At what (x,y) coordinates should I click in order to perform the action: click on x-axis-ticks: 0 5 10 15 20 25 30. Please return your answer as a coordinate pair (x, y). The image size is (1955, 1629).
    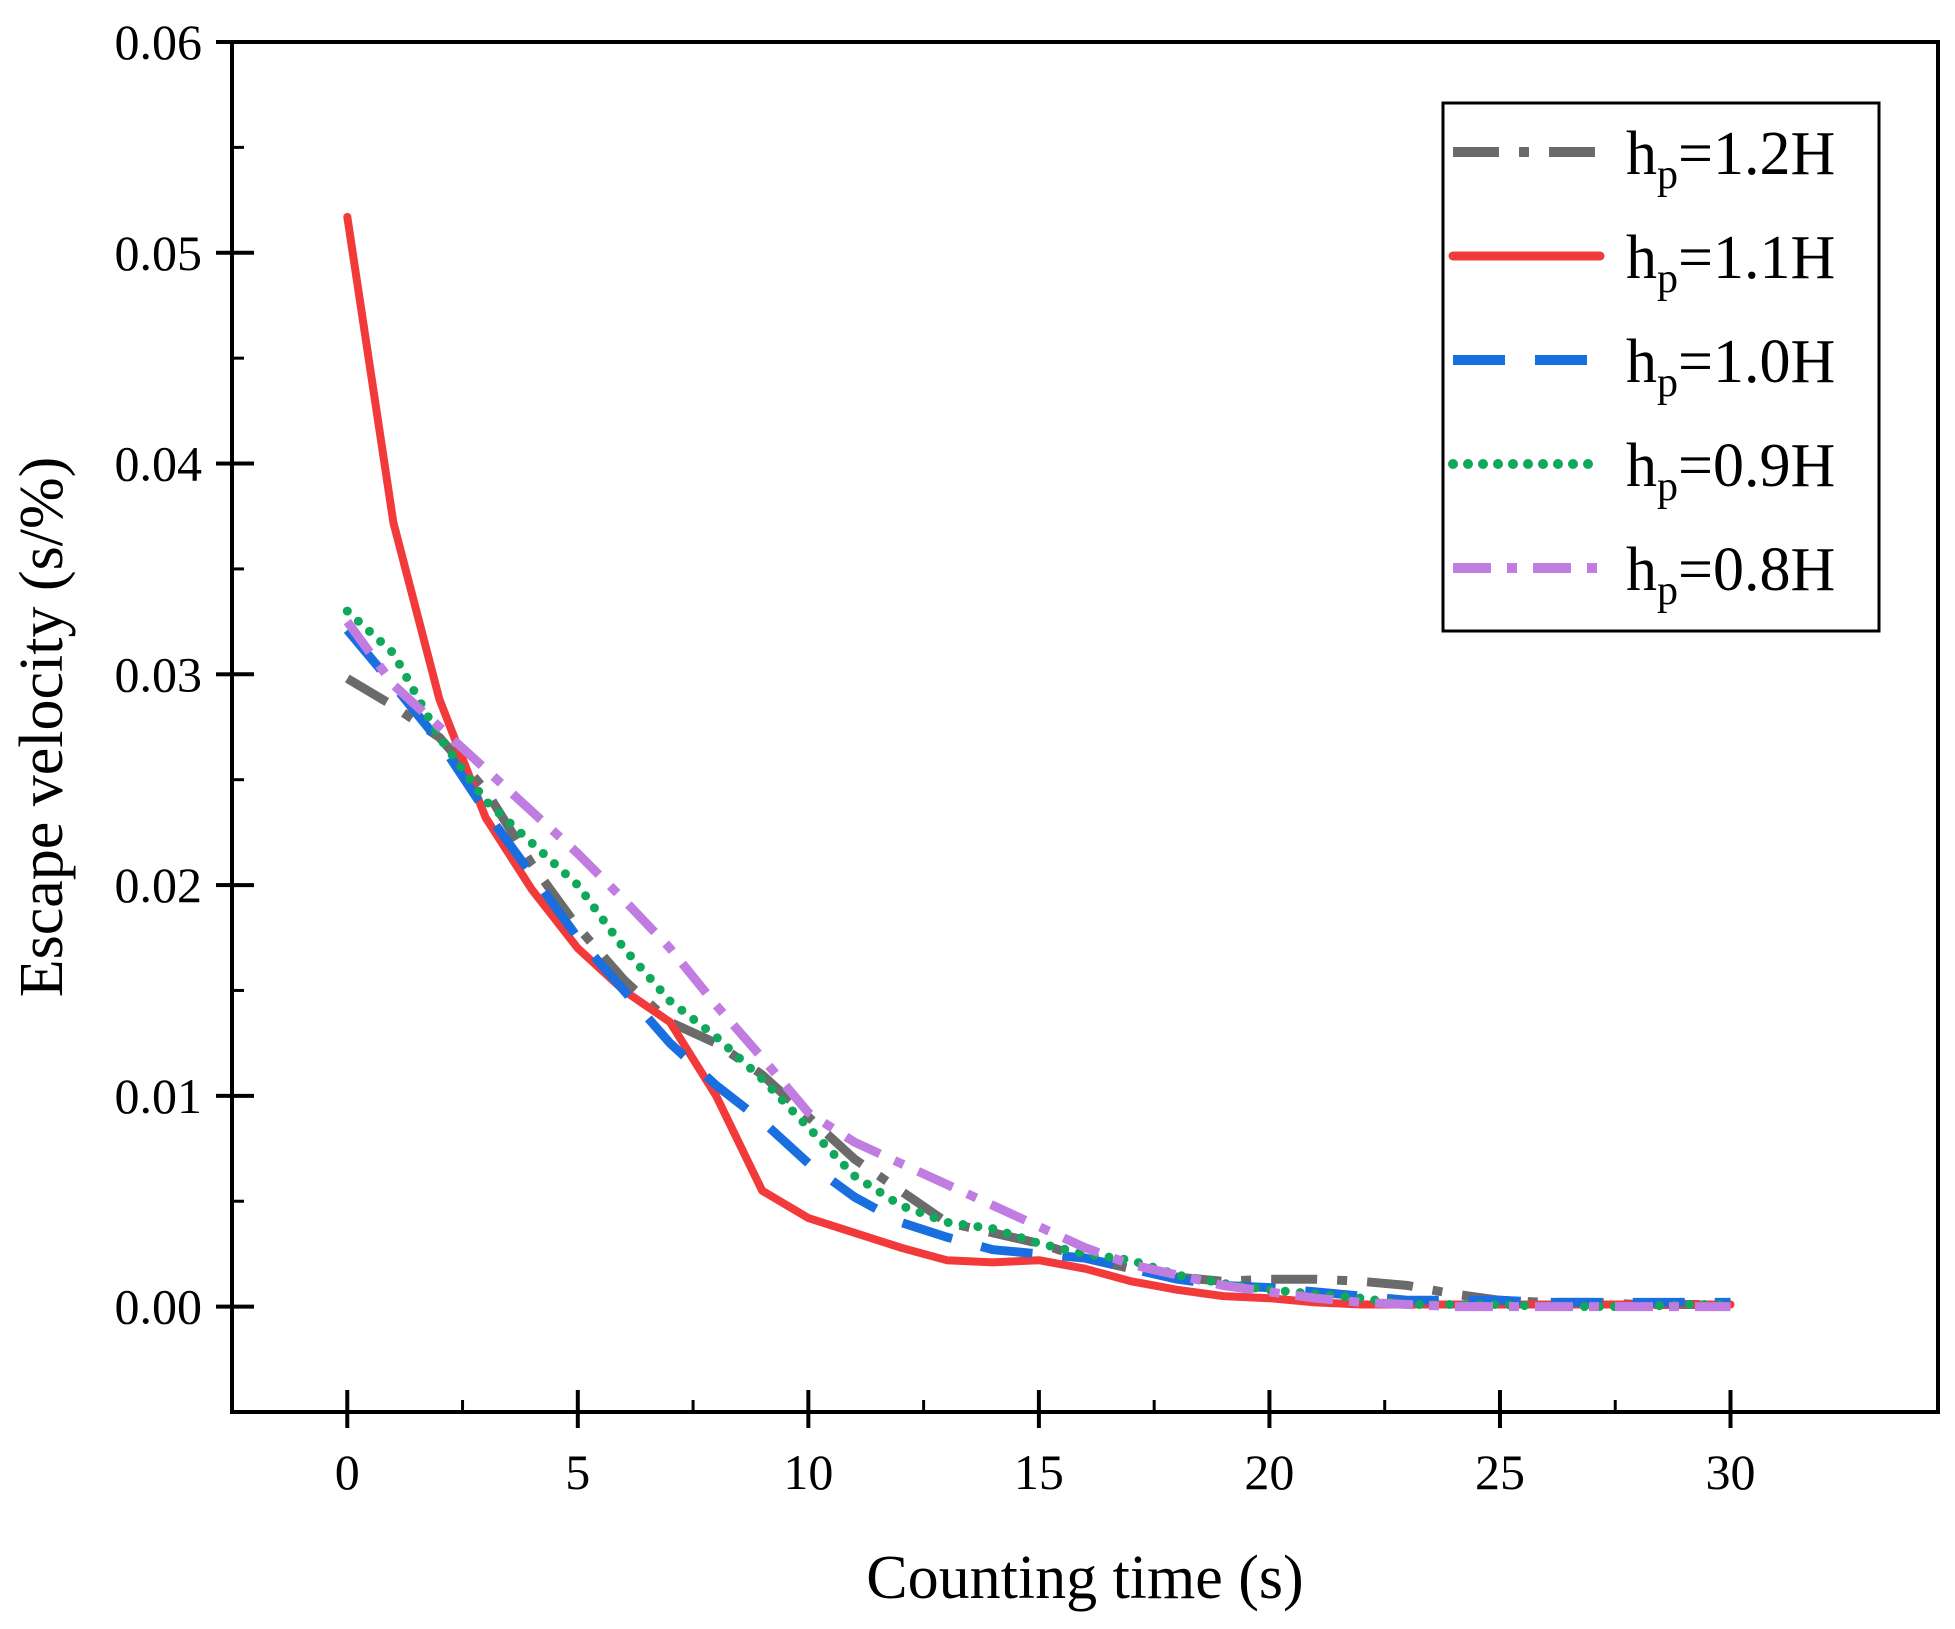
    Looking at the image, I should click on (1045, 1445).